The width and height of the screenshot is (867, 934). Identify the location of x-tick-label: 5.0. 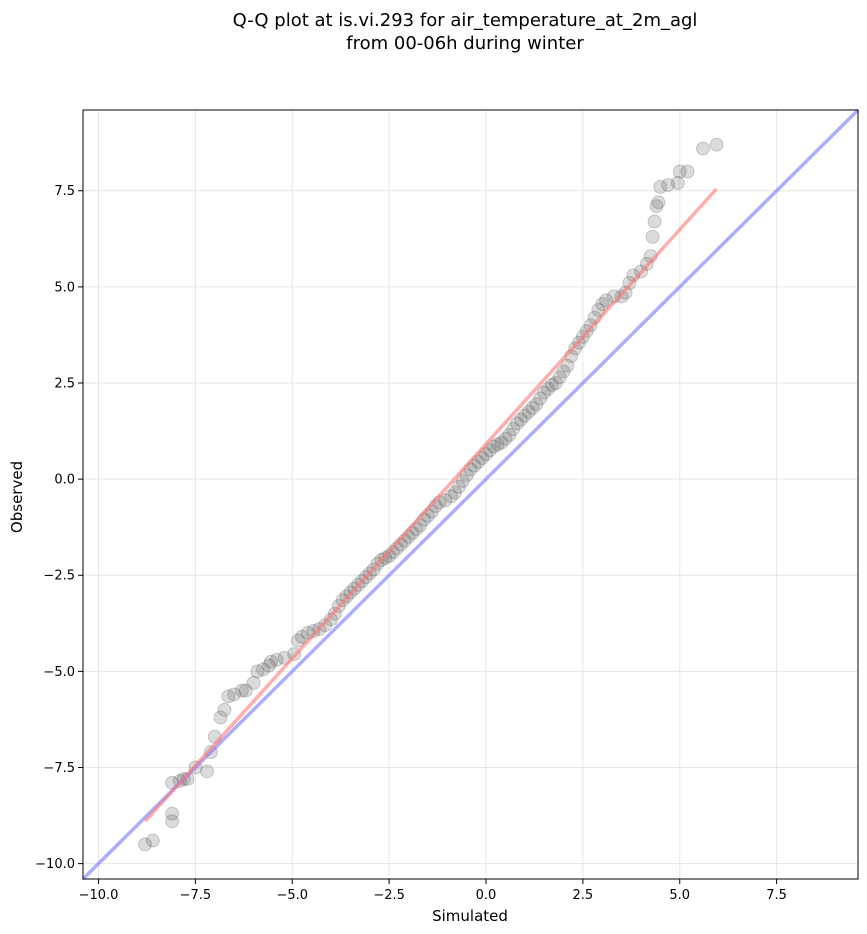
(679, 895).